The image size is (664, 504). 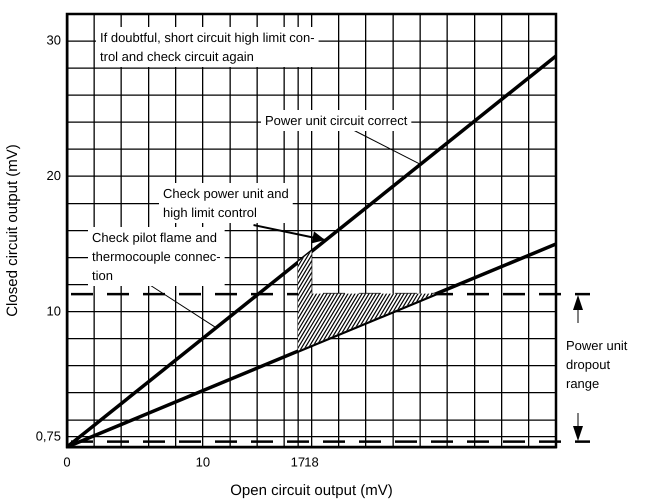 What do you see at coordinates (53, 175) in the screenshot?
I see `y-tick-label: 20` at bounding box center [53, 175].